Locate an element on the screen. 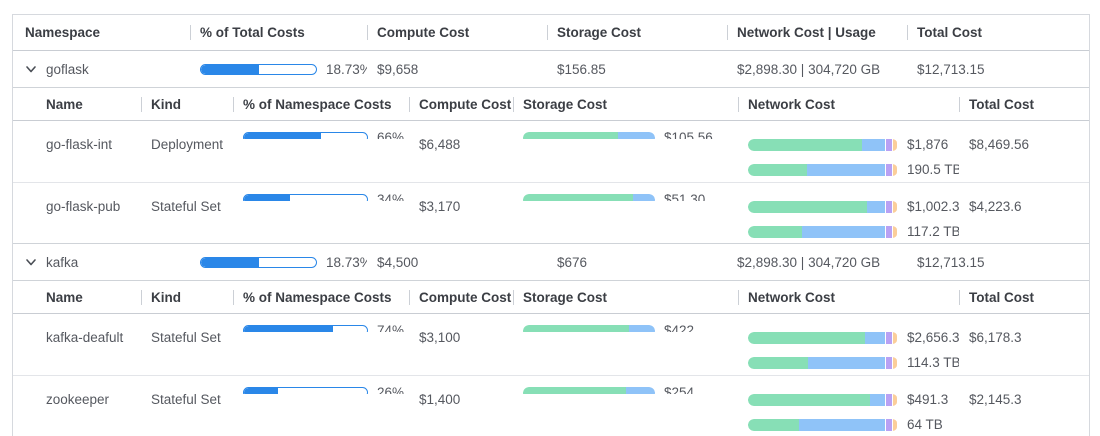 Image resolution: width=1100 pixels, height=436 pixels. storage-cost-cell: $51.30 is located at coordinates (625, 192).